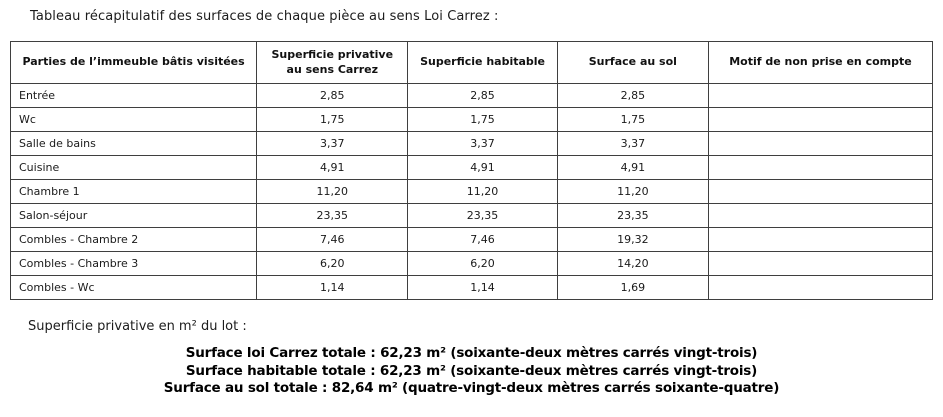 Image resolution: width=943 pixels, height=417 pixels. I want to click on cell-habitable: 11,20, so click(482, 191).